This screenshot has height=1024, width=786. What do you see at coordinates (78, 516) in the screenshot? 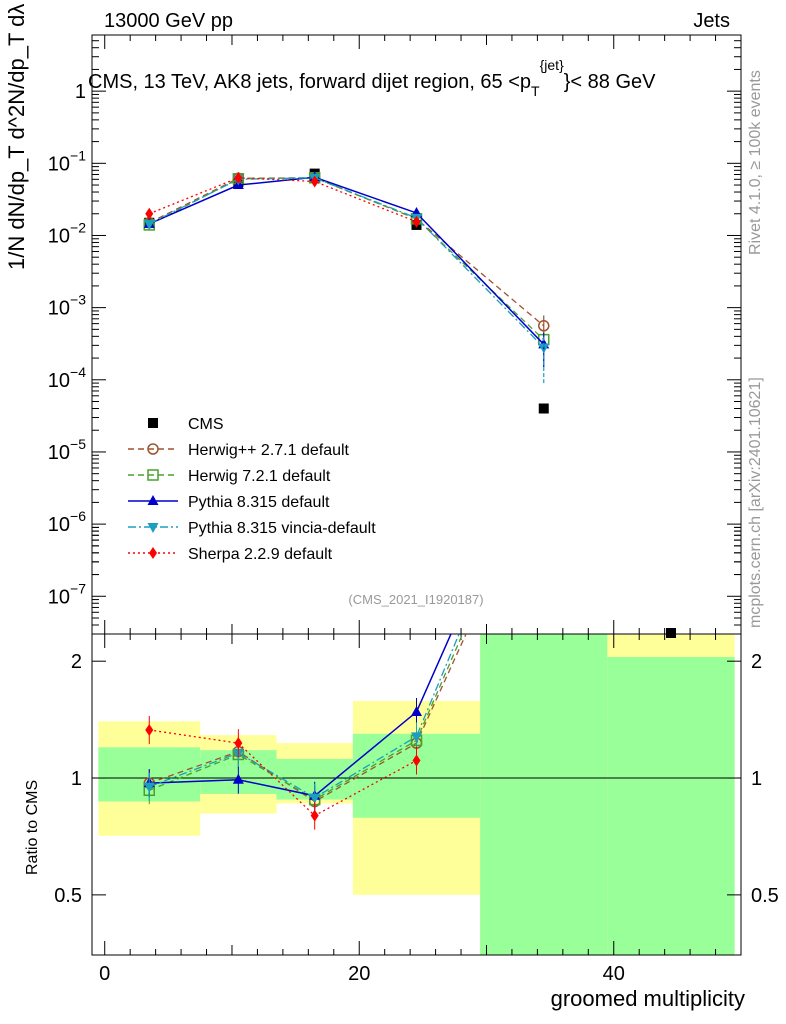
I see `y-tick-exponent: −6` at bounding box center [78, 516].